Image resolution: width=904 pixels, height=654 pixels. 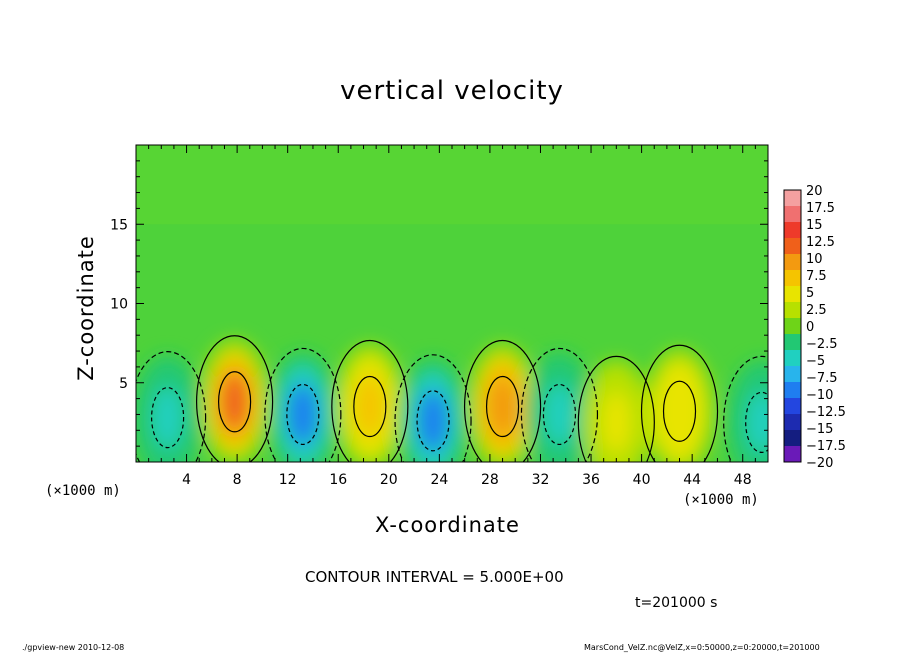 I want to click on colorbar-frame, so click(x=792, y=326).